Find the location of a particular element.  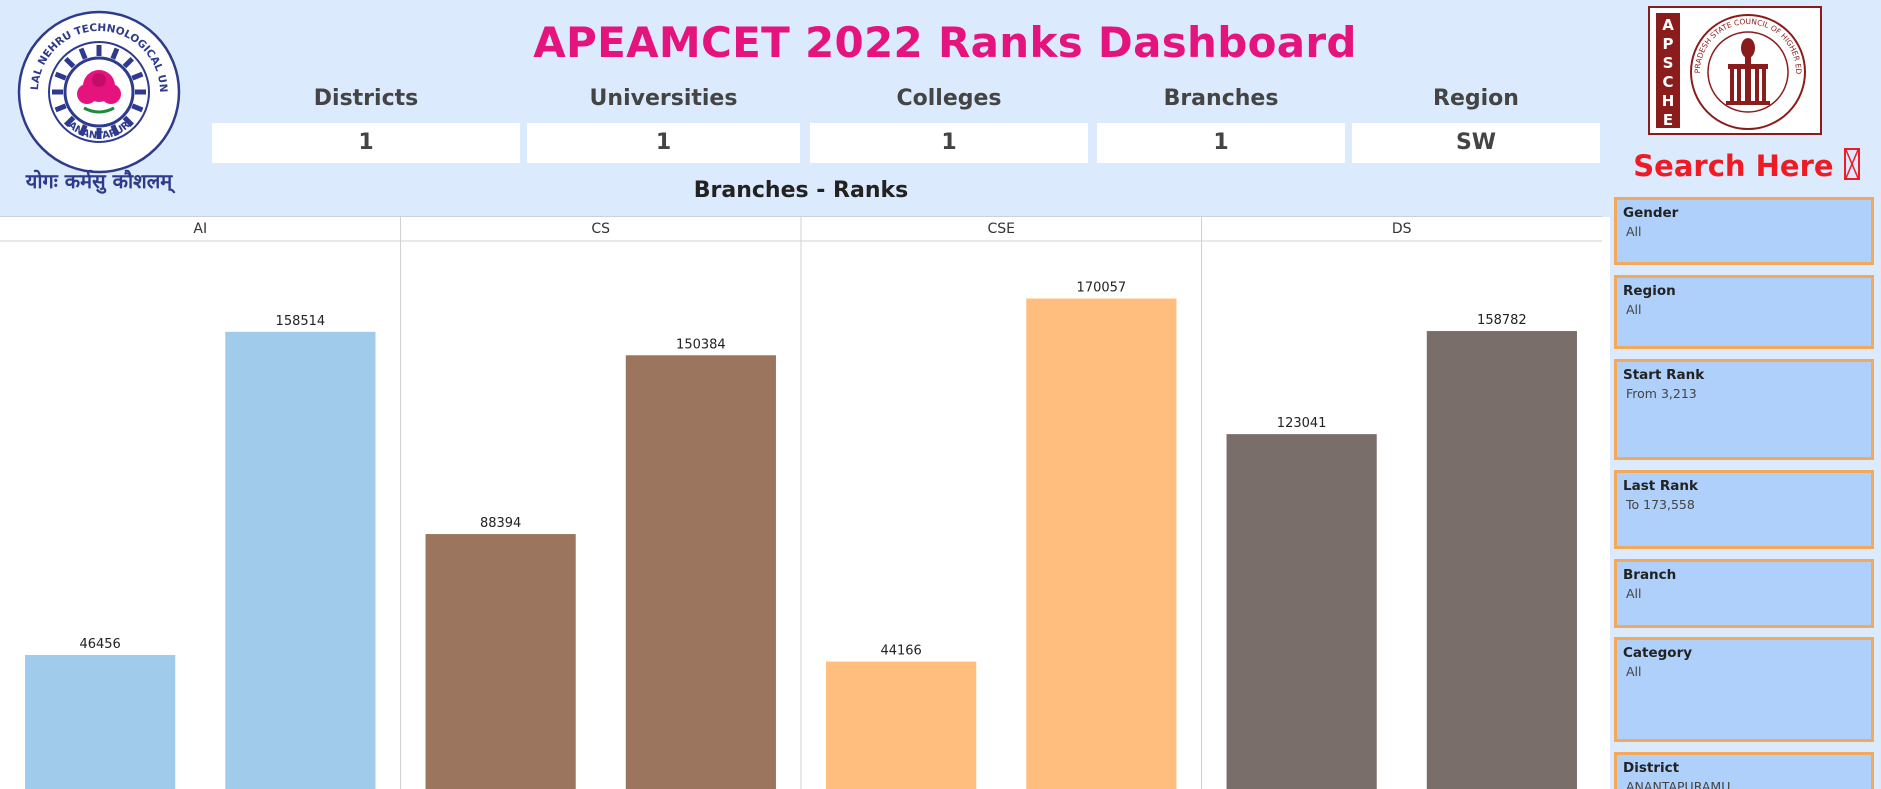

chart-title: Branches - Ranks is located at coordinates (801, 190).